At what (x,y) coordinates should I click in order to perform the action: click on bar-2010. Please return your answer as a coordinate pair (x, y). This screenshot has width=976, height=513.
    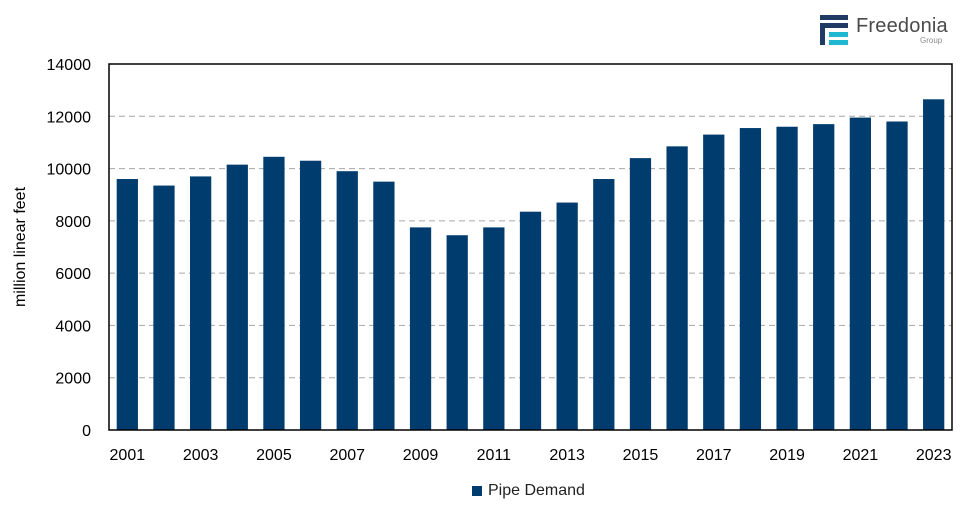
    Looking at the image, I should click on (457, 332).